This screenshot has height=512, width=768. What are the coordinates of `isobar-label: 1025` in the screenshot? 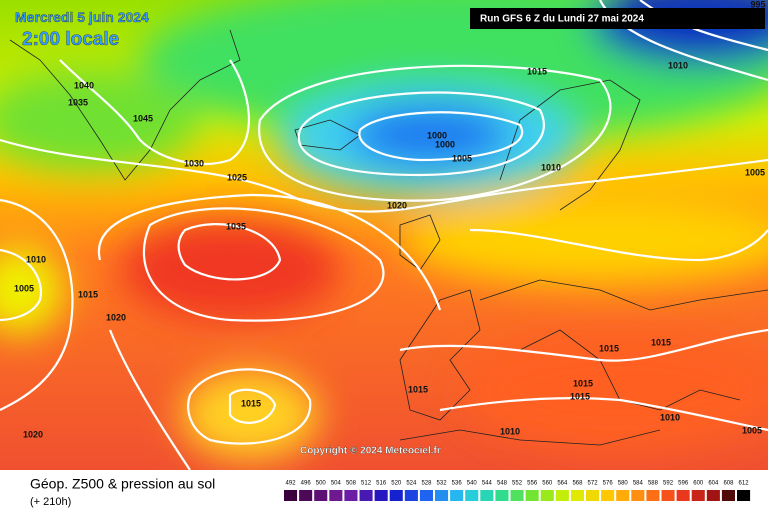 It's located at (237, 177).